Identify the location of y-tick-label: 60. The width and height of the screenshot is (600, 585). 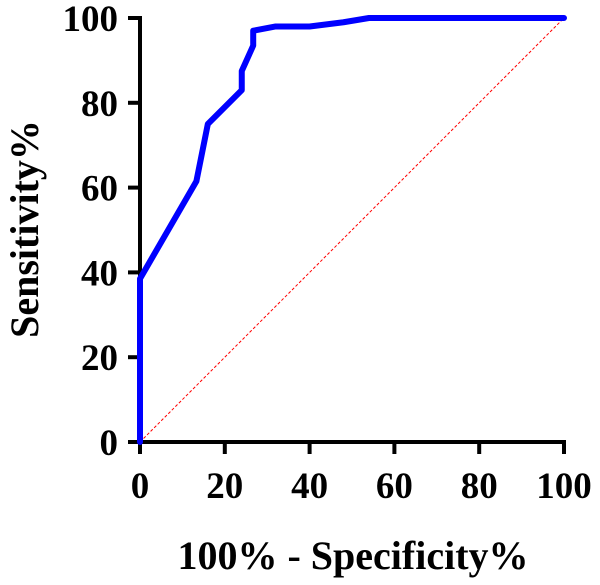
(99, 189).